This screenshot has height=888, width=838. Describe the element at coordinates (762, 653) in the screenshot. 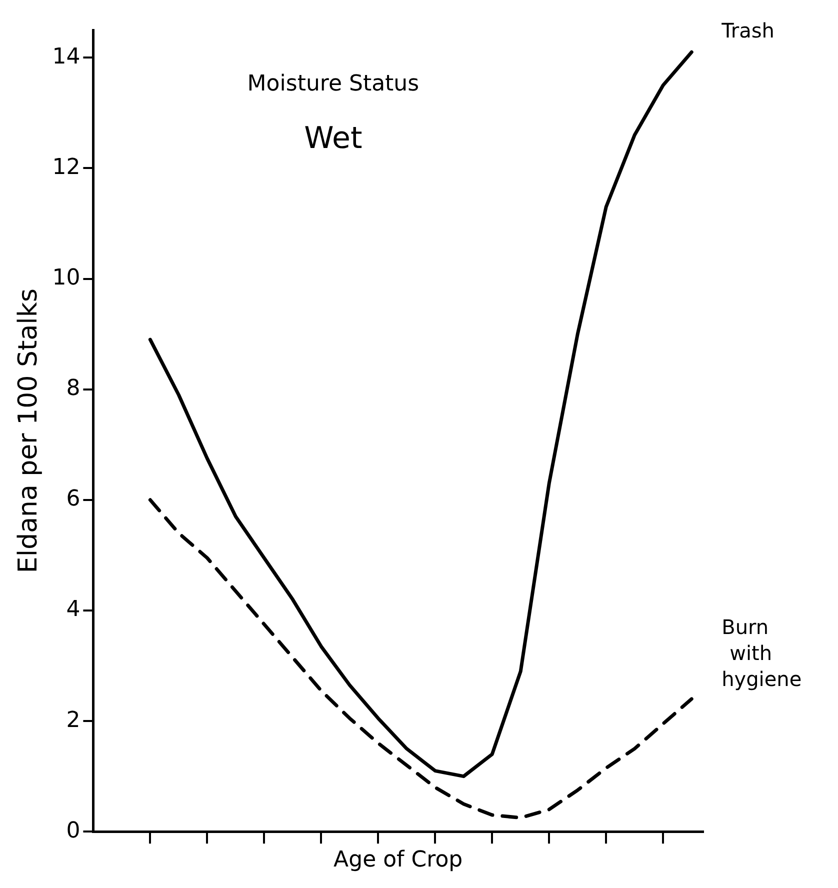

I see `series-label: Burn with hygiene` at that location.